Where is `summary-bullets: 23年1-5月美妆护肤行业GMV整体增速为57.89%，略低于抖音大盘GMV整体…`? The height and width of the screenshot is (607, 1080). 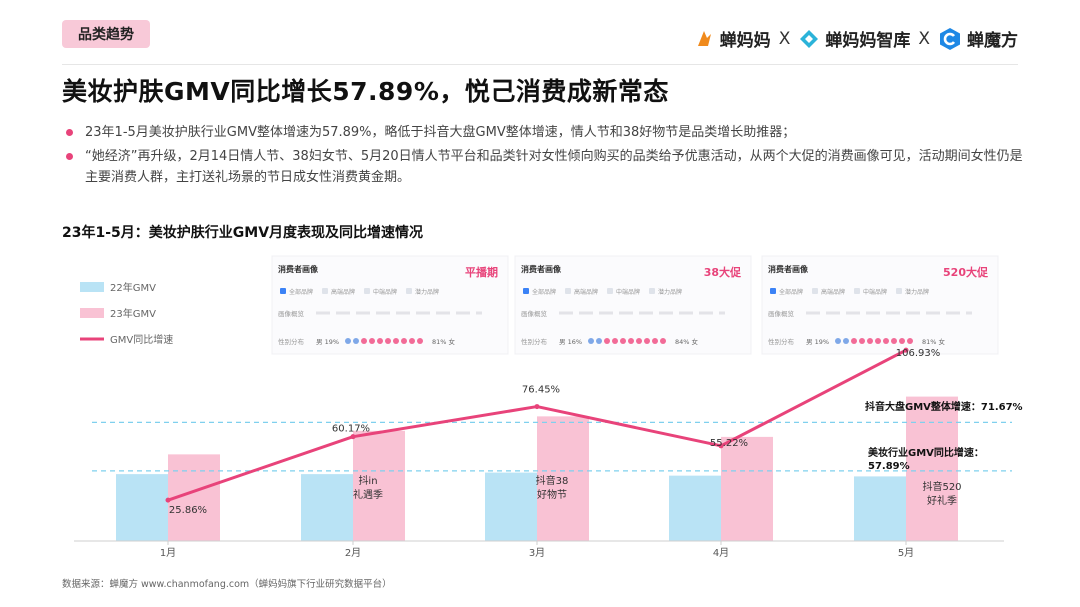 summary-bullets: 23年1-5月美妆护肤行业GMV整体增速为57.89%，略低于抖音大盘GMV整体… is located at coordinates (546, 156).